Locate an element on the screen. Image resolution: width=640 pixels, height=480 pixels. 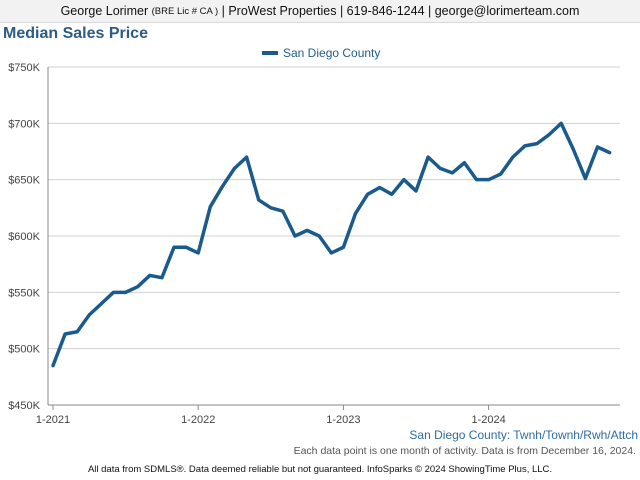
license-number: (BRE Lic # CA ) is located at coordinates (185, 11).